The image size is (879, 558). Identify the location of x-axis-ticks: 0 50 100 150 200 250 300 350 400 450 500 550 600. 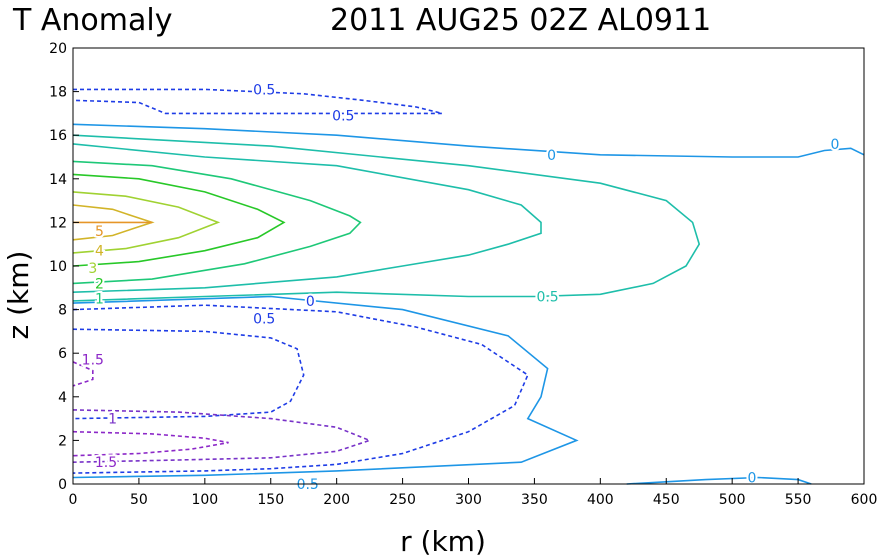
(473, 493).